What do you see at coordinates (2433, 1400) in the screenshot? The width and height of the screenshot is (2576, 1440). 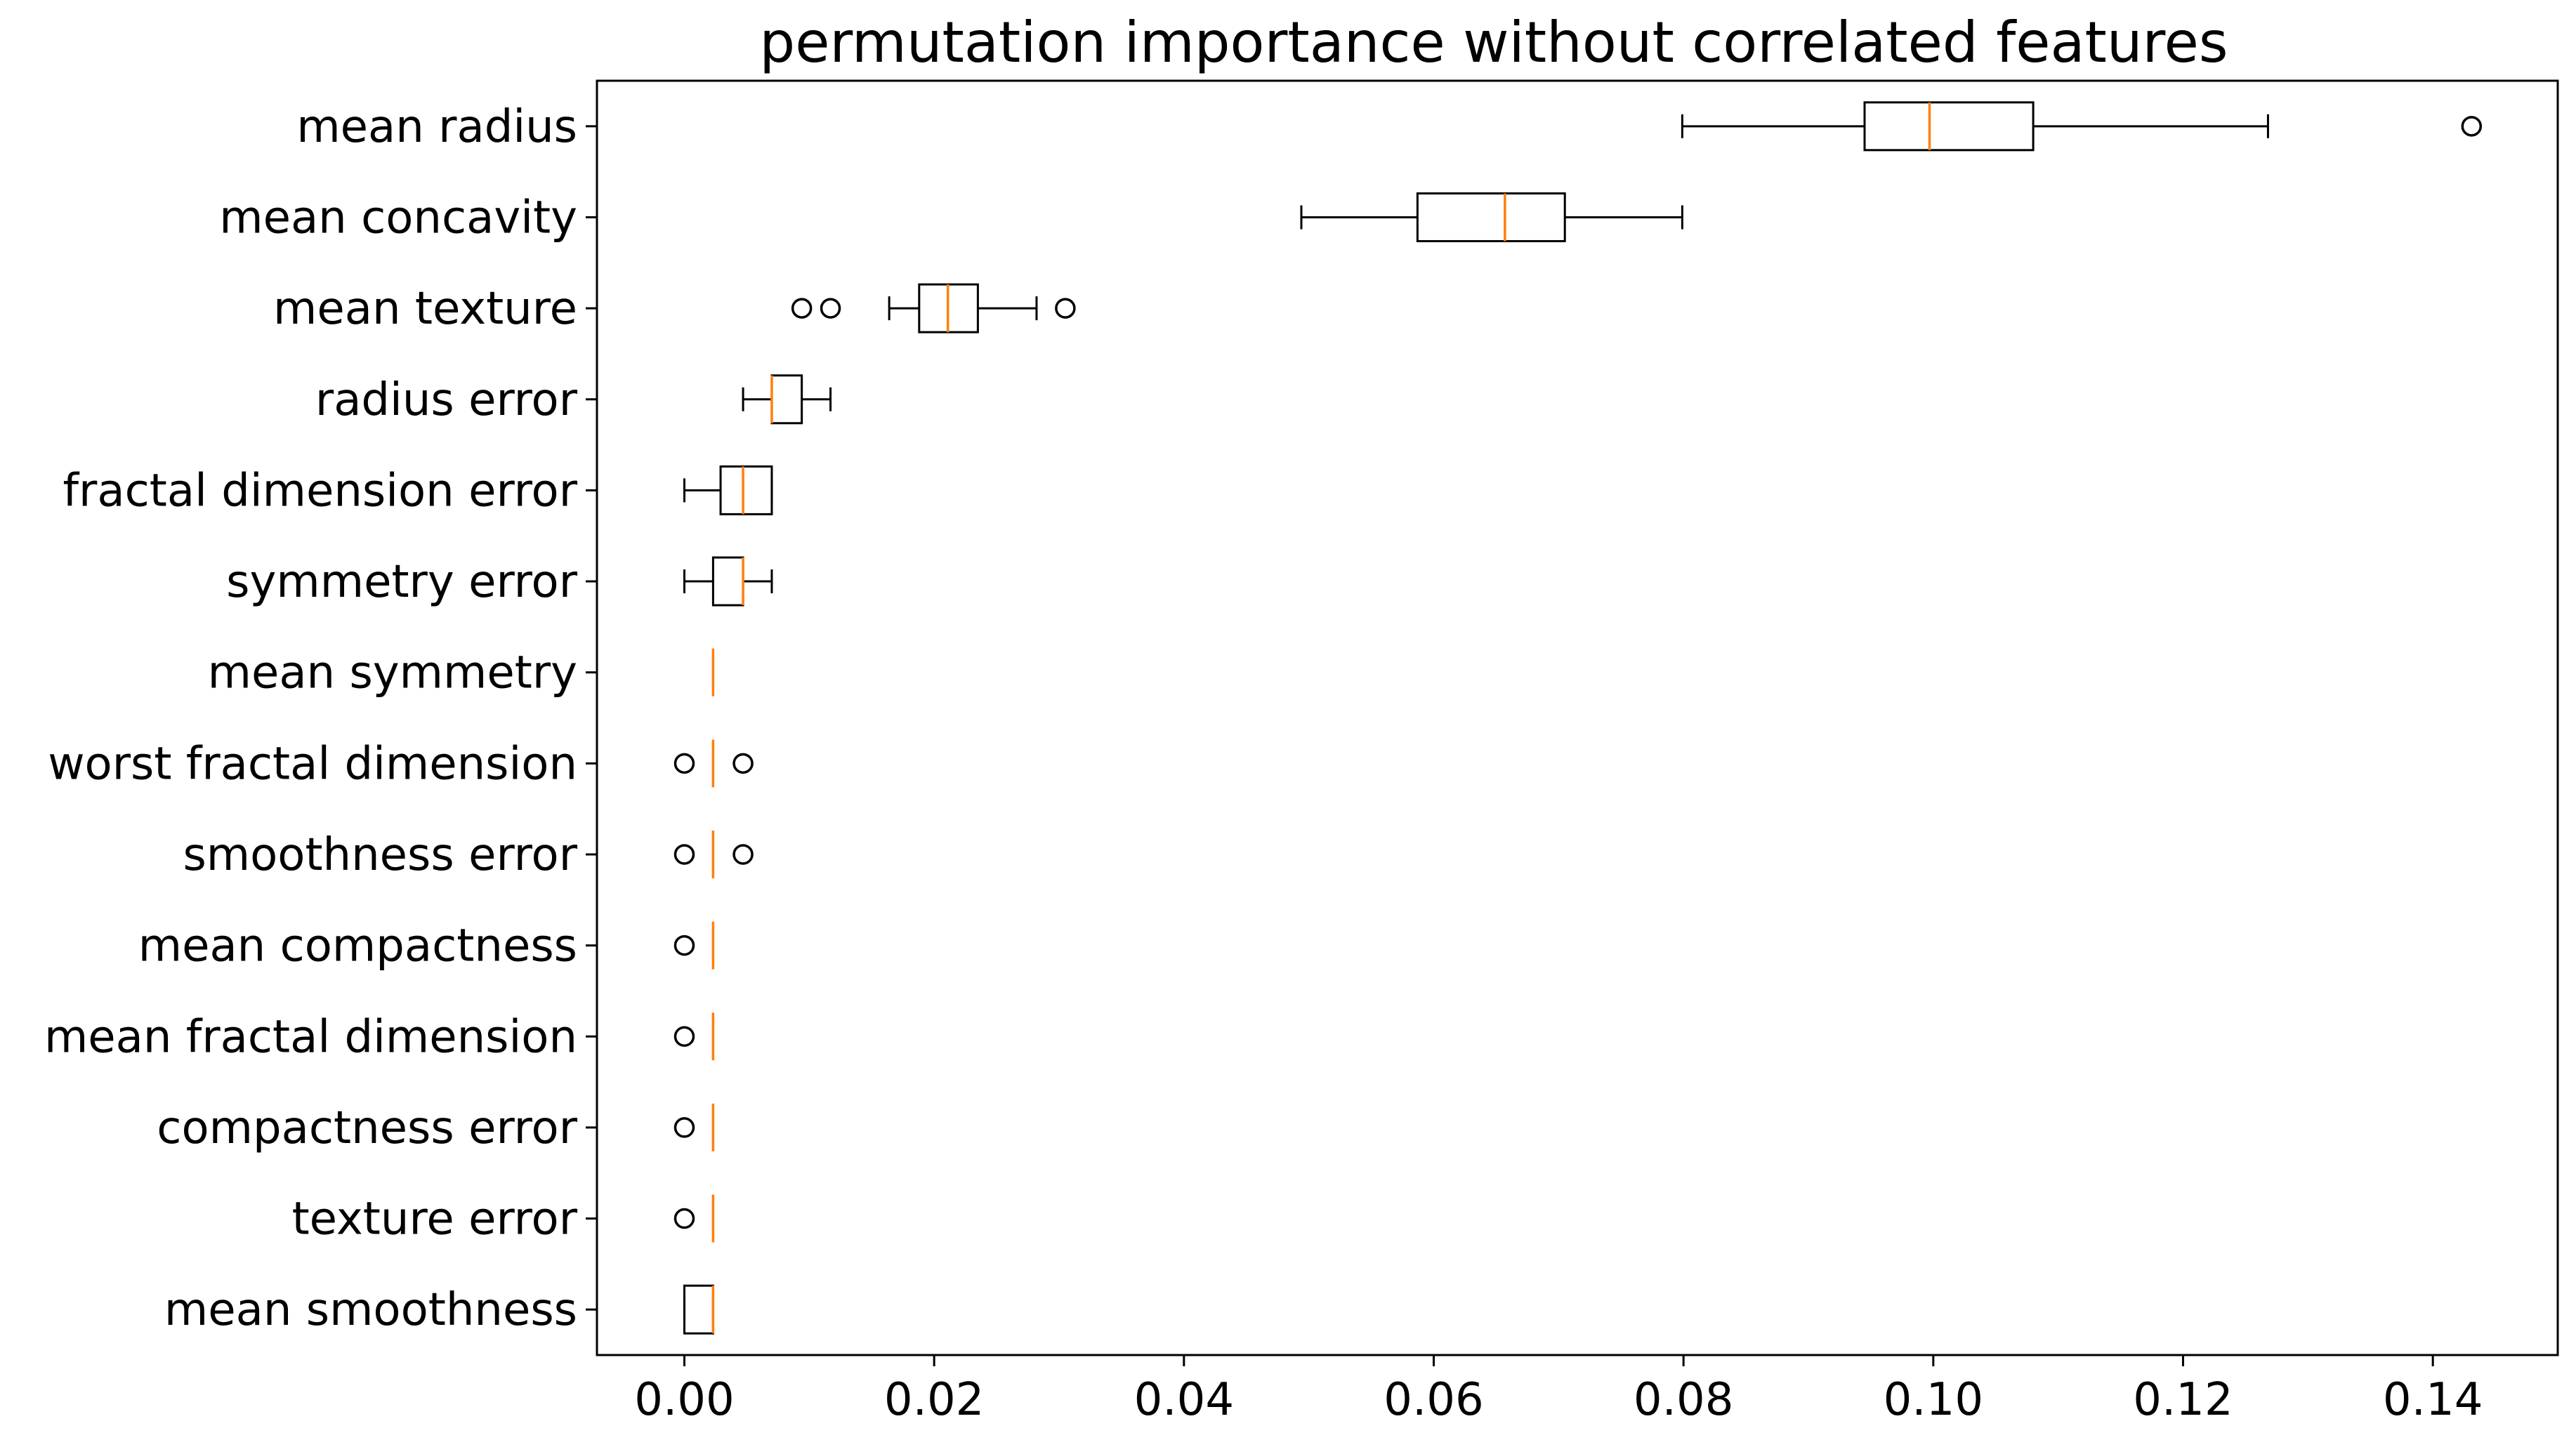 I see `x-tick-label: 0.14` at bounding box center [2433, 1400].